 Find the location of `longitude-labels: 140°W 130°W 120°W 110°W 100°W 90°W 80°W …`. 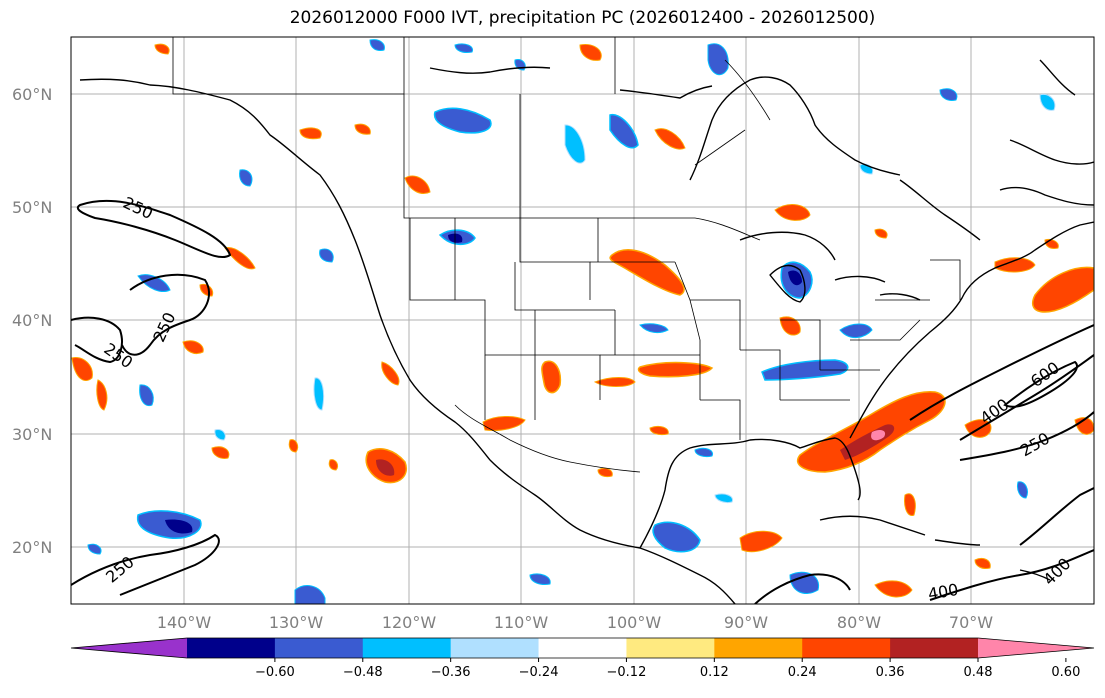

longitude-labels: 140°W 130°W 120°W 110°W 100°W 90°W 80°W … is located at coordinates (575, 622).